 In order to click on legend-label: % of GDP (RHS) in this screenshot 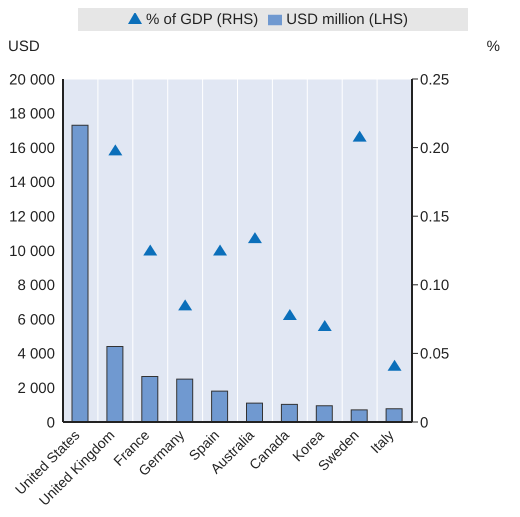, I will do `click(202, 19)`.